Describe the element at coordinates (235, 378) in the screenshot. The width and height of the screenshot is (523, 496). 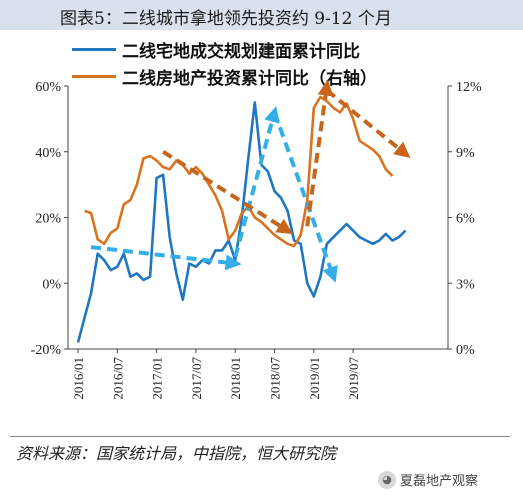
I see `x-tick-label: 2018/01` at that location.